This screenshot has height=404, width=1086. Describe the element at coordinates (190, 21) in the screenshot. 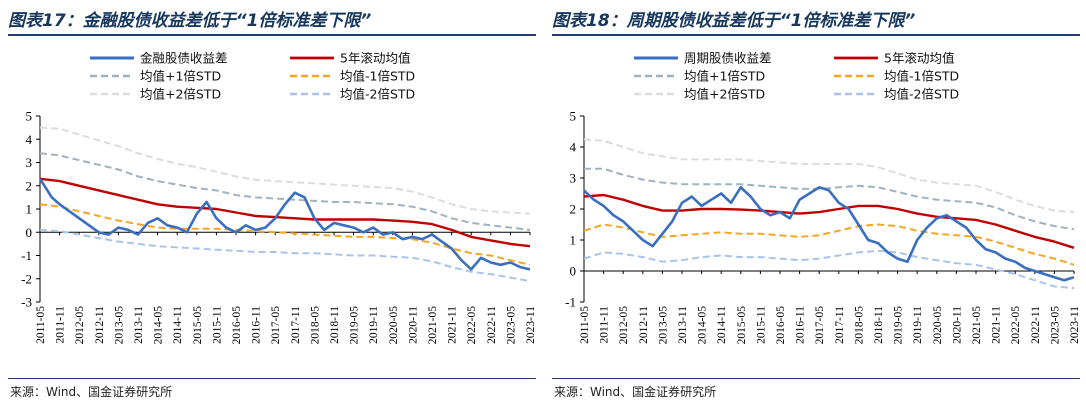

I see `chart-title: 图表17：金融股债收益差低于“1倍标准差下限”` at that location.